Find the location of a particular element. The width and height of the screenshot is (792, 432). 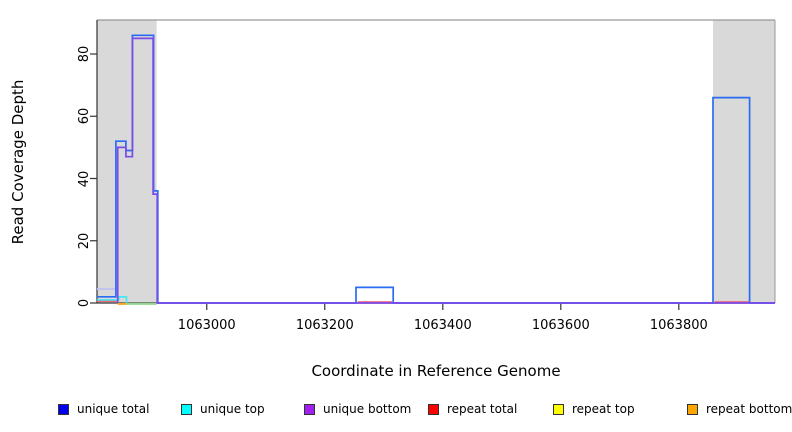

legend-label: unique bottom is located at coordinates (367, 409).